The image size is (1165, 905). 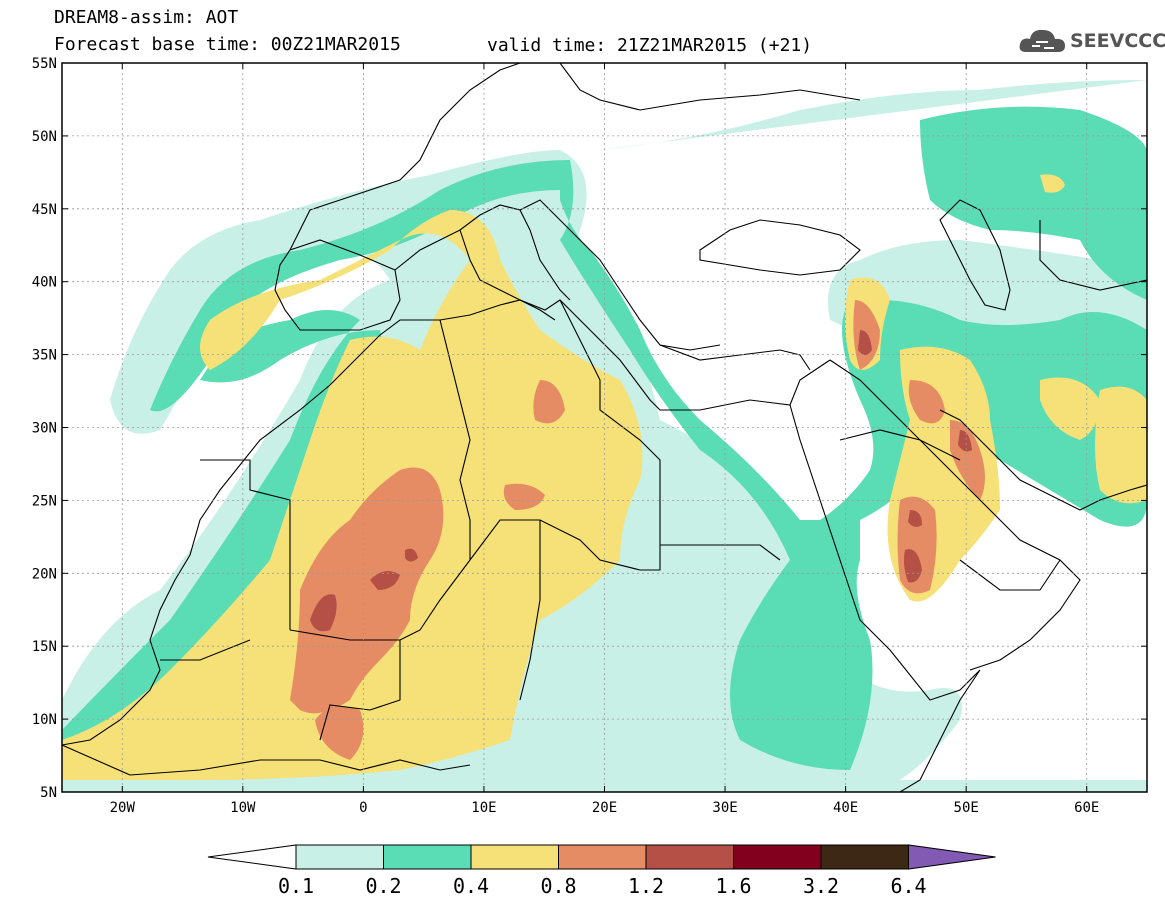 I want to click on lon-label: 0, so click(x=363, y=808).